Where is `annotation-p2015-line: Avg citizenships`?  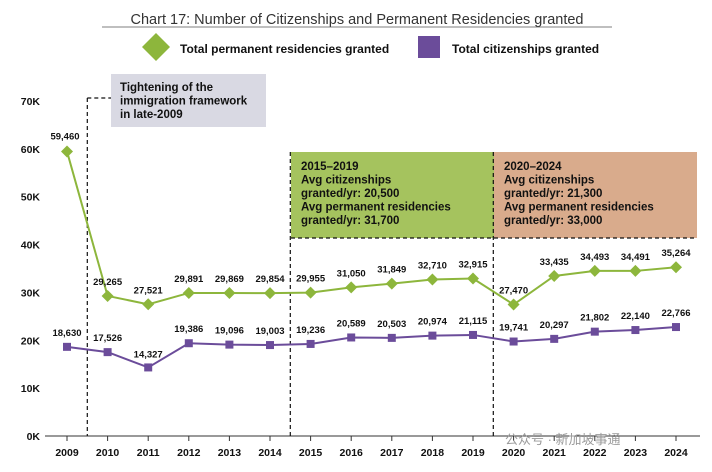
annotation-p2015-line: Avg citizenships is located at coordinates (346, 181).